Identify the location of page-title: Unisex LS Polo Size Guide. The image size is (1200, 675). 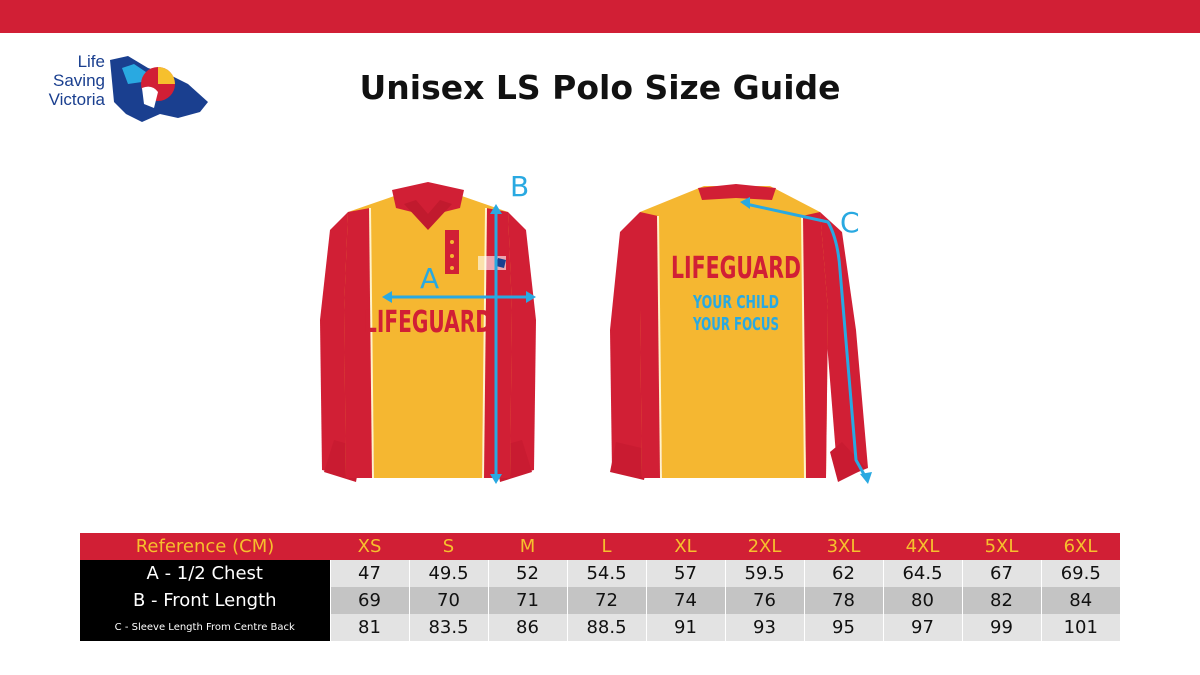
(600, 87).